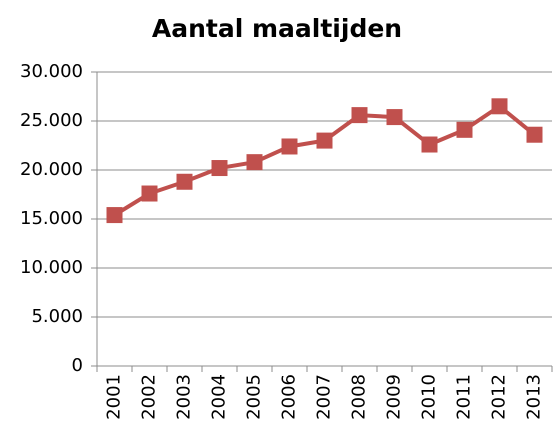 The width and height of the screenshot is (555, 430). What do you see at coordinates (277, 28) in the screenshot?
I see `chart-title: Aantal maaltijden` at bounding box center [277, 28].